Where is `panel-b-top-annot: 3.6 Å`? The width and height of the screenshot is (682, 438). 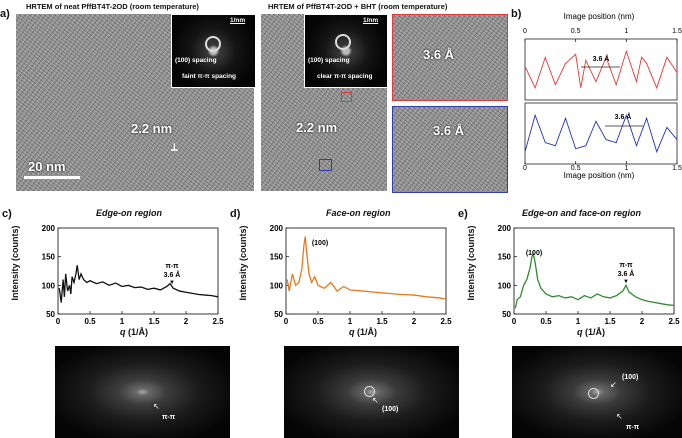
panel-b-top-annot: 3.6 Å is located at coordinates (601, 58).